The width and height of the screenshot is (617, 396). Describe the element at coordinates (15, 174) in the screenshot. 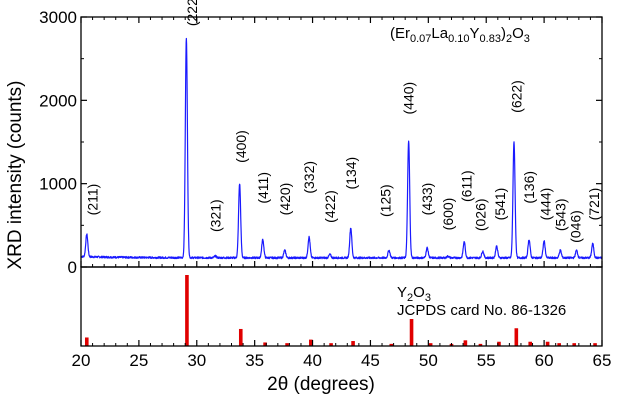

I see `y-axis-label: XRD intensity (counts)` at that location.